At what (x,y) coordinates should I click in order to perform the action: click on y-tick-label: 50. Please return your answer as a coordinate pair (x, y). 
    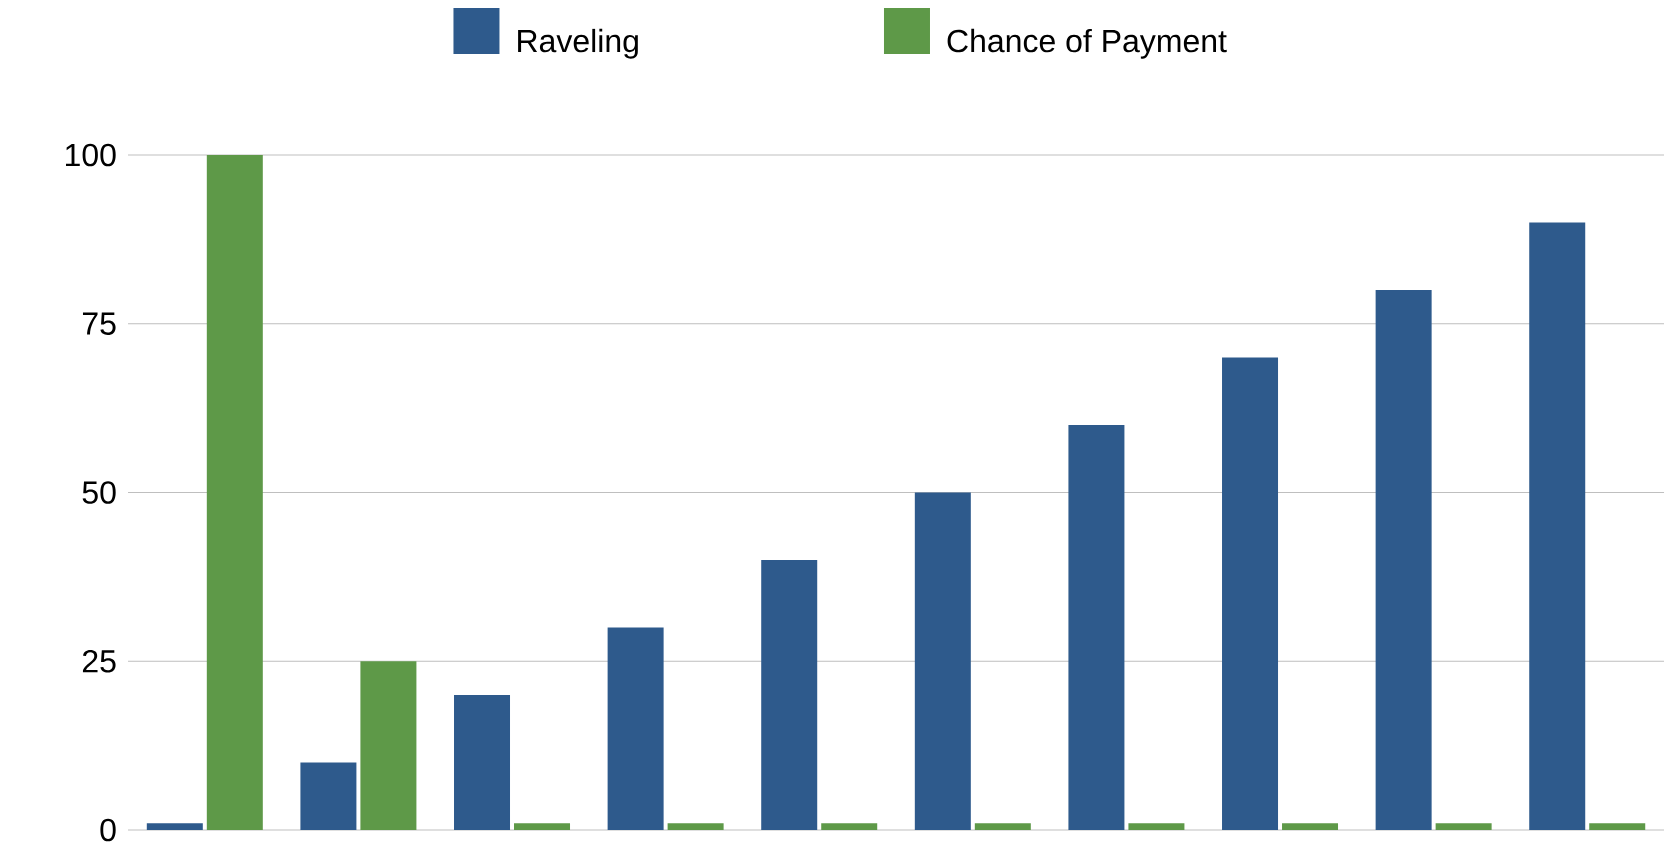
    Looking at the image, I should click on (99, 492).